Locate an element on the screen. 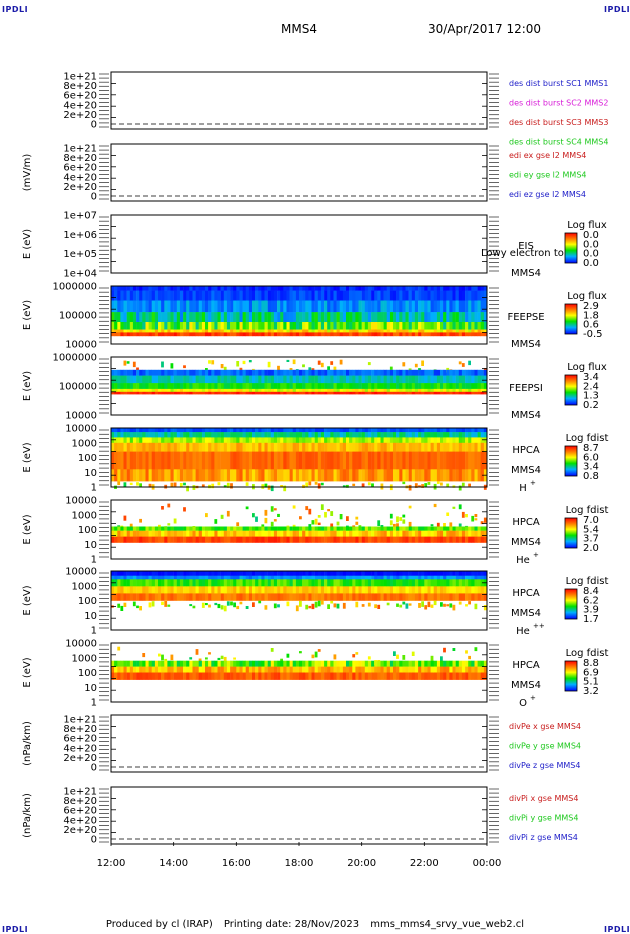 This screenshot has width=630, height=934. instrument-label: HPCA is located at coordinates (526, 522).